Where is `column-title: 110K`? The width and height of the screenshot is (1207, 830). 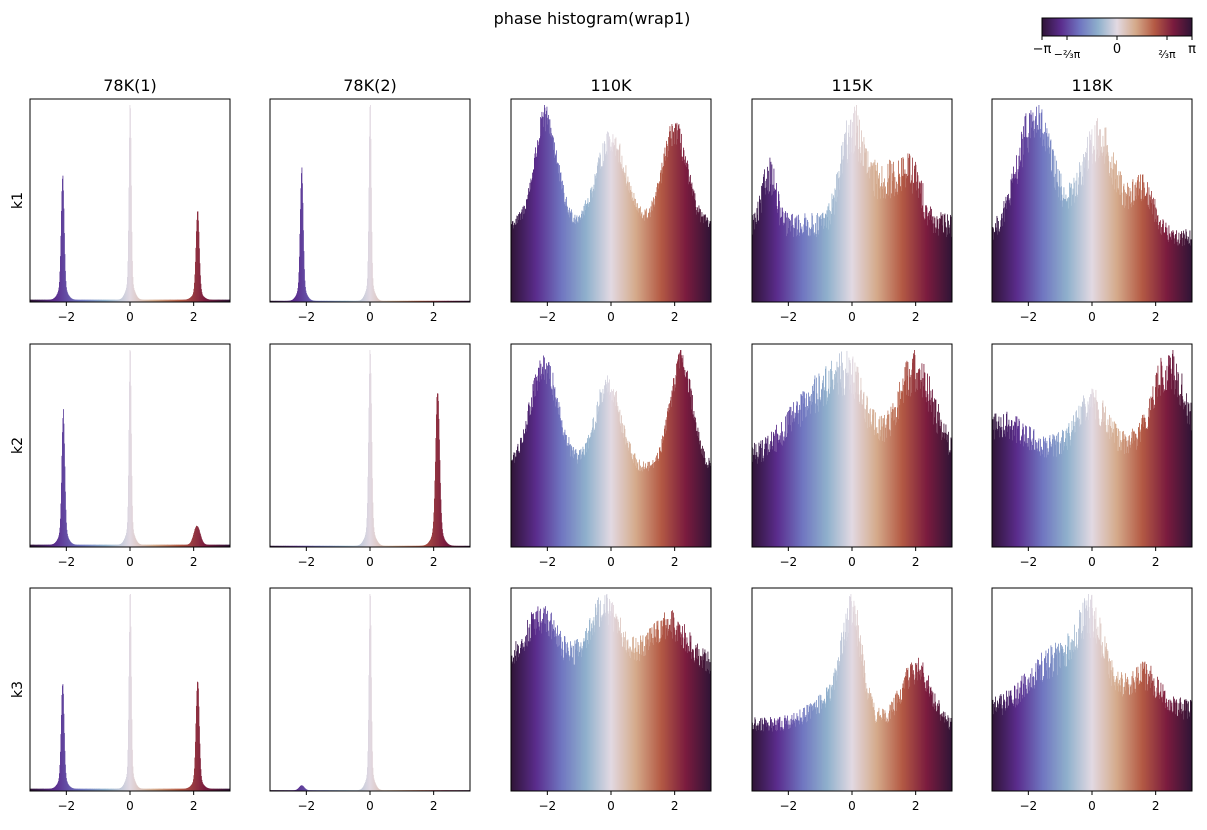 column-title: 110K is located at coordinates (611, 85).